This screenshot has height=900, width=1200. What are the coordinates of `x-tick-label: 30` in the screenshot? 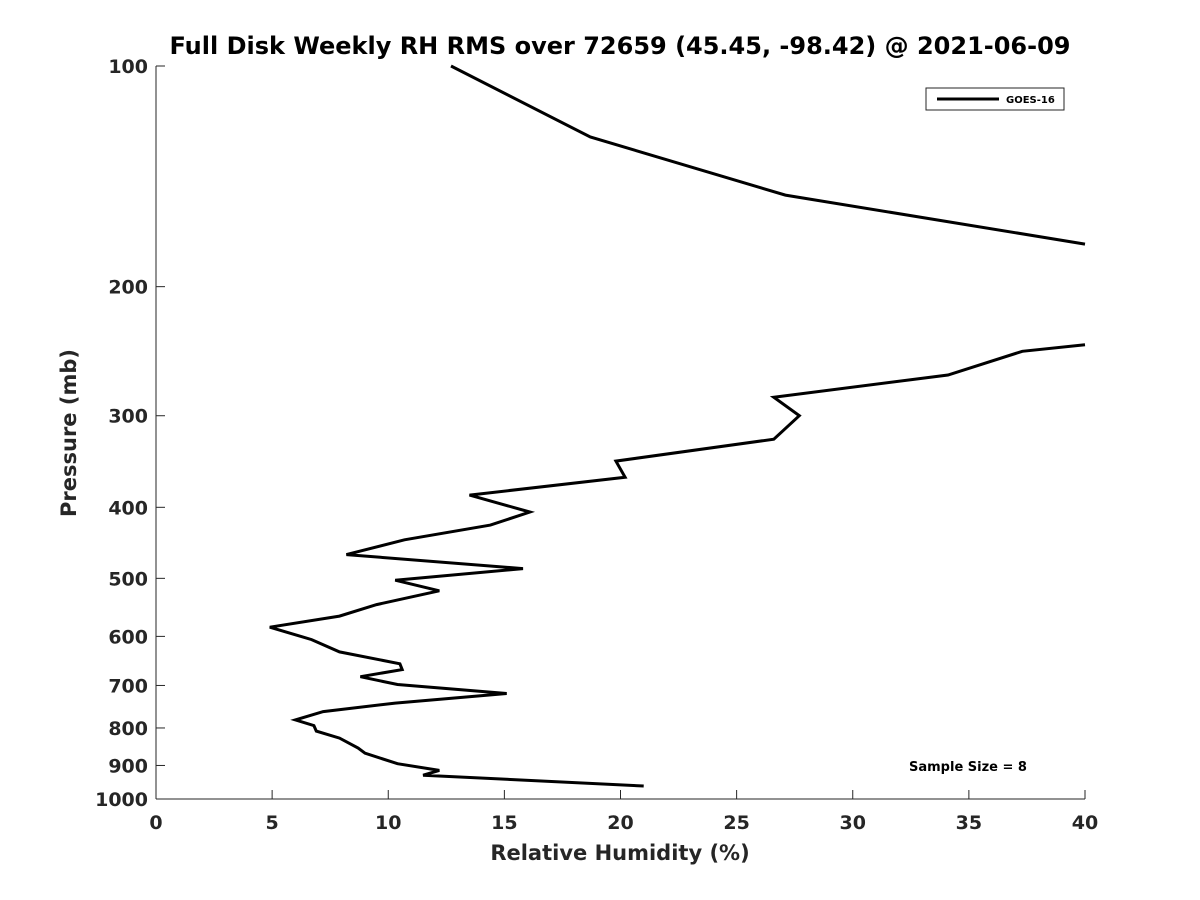 It's located at (853, 823).